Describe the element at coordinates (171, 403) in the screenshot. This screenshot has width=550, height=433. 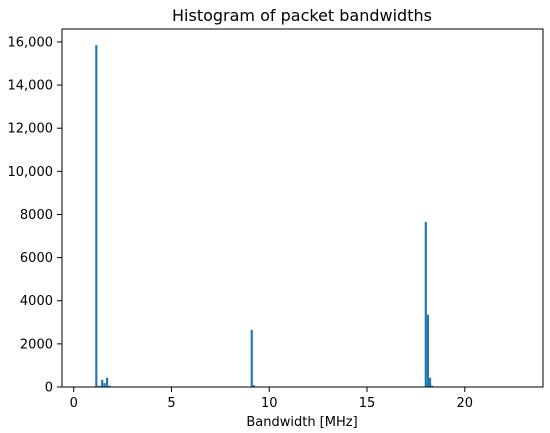
I see `x-tick-label-1: 5` at that location.